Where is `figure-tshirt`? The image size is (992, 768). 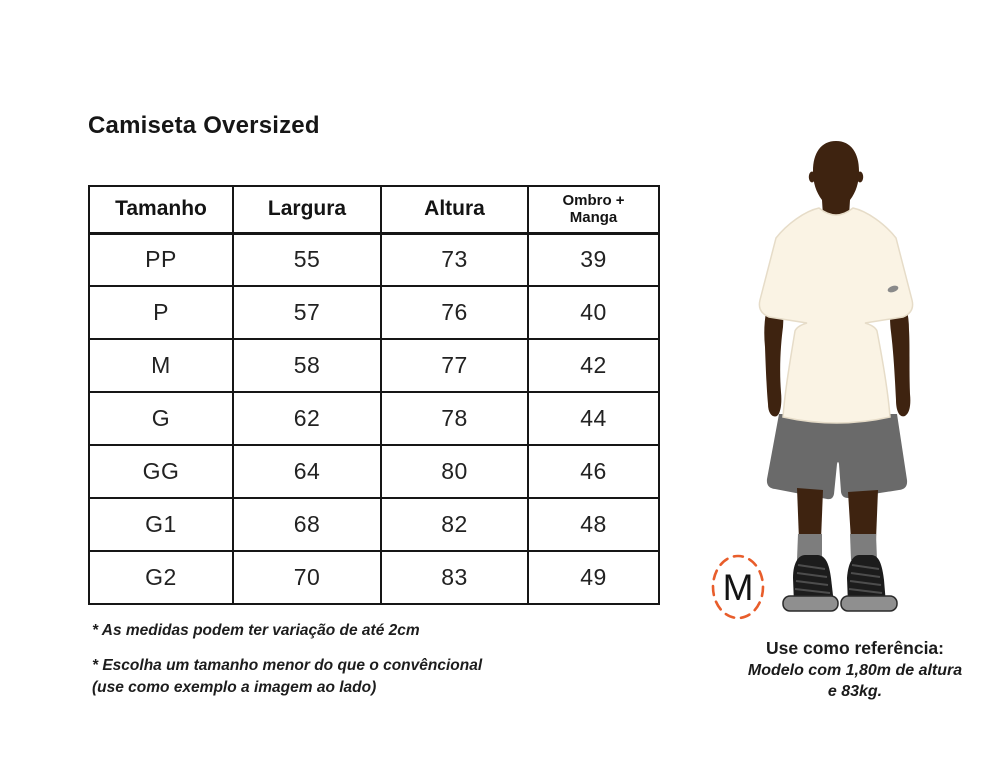 figure-tshirt is located at coordinates (836, 315).